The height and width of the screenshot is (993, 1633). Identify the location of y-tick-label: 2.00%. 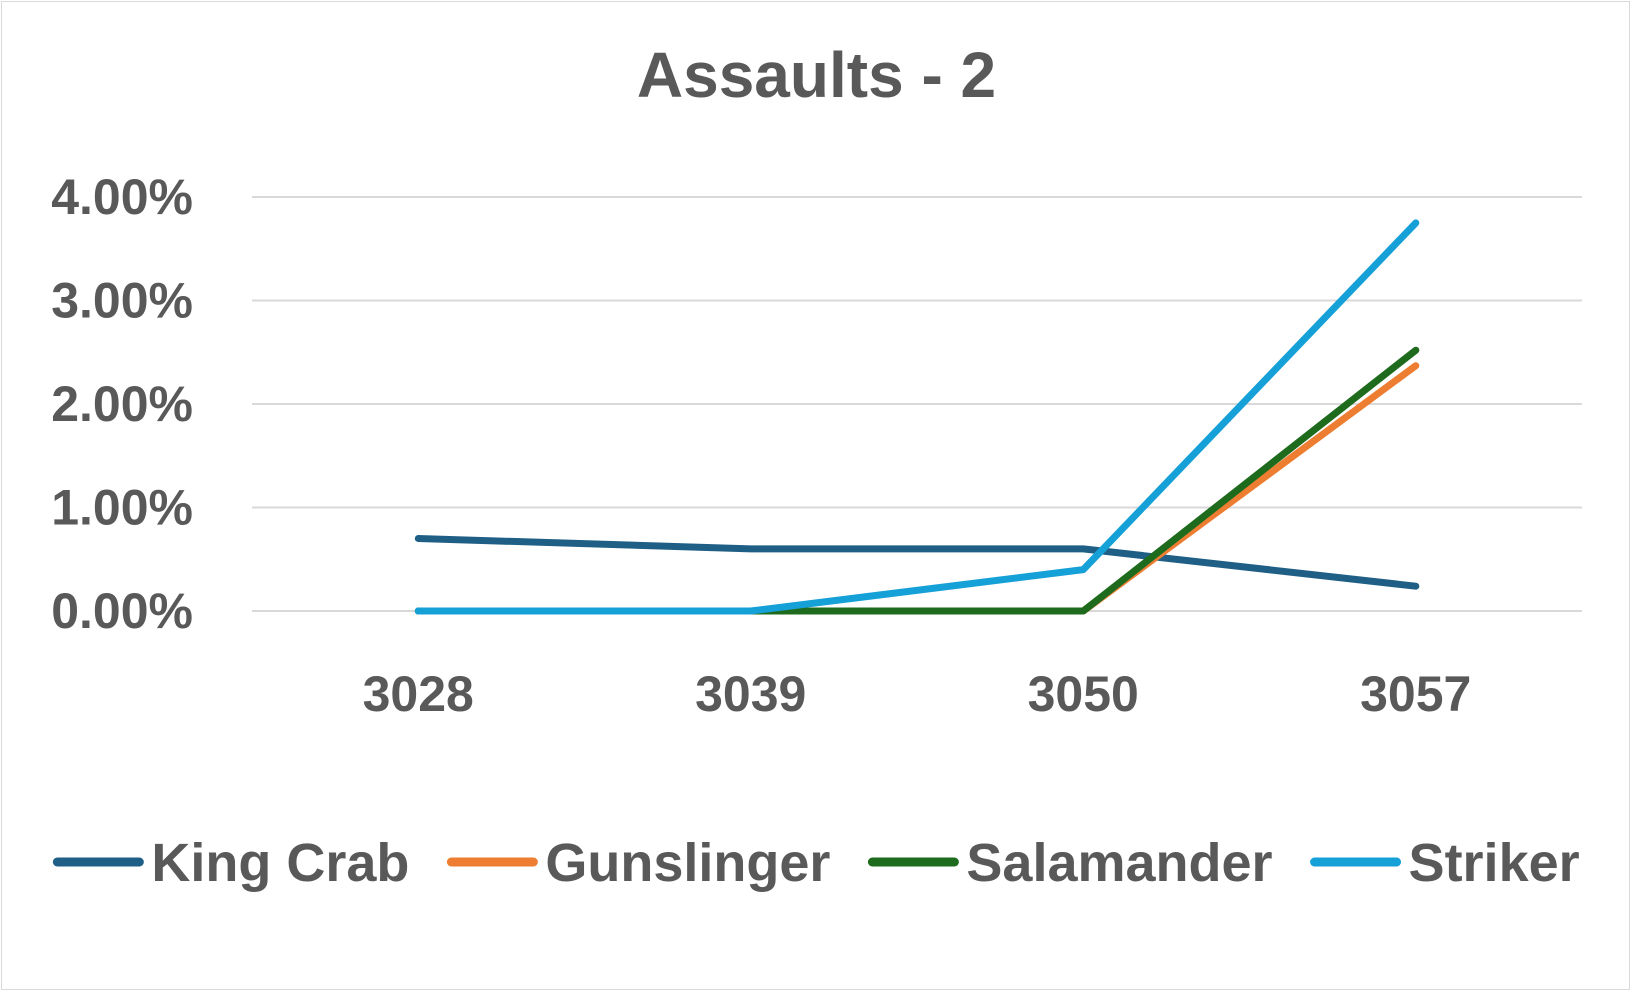
(122, 404).